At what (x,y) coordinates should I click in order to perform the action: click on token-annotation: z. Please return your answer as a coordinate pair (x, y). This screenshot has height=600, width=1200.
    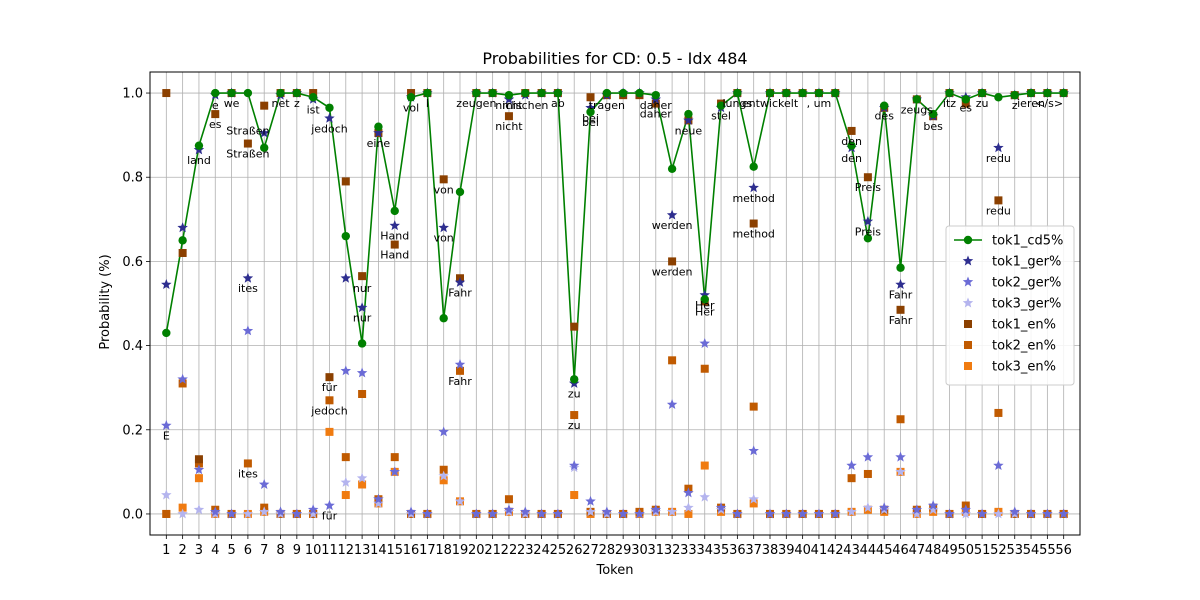
    Looking at the image, I should click on (297, 103).